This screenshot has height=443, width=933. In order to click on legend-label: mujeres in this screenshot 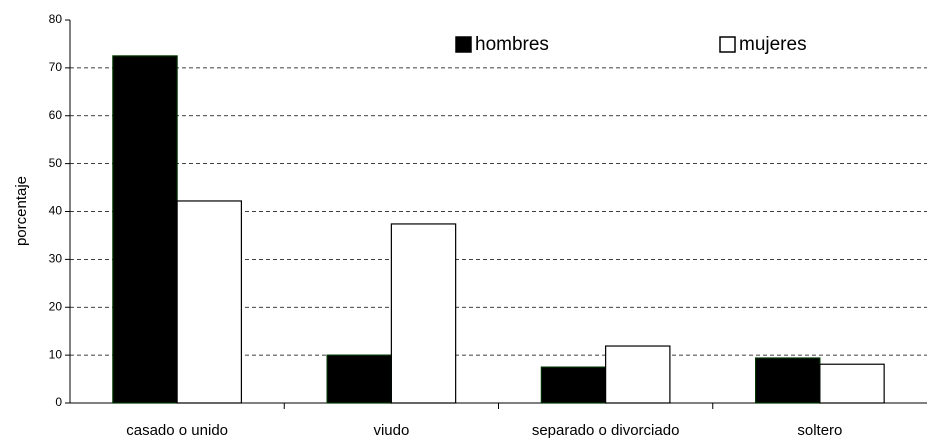, I will do `click(773, 44)`.